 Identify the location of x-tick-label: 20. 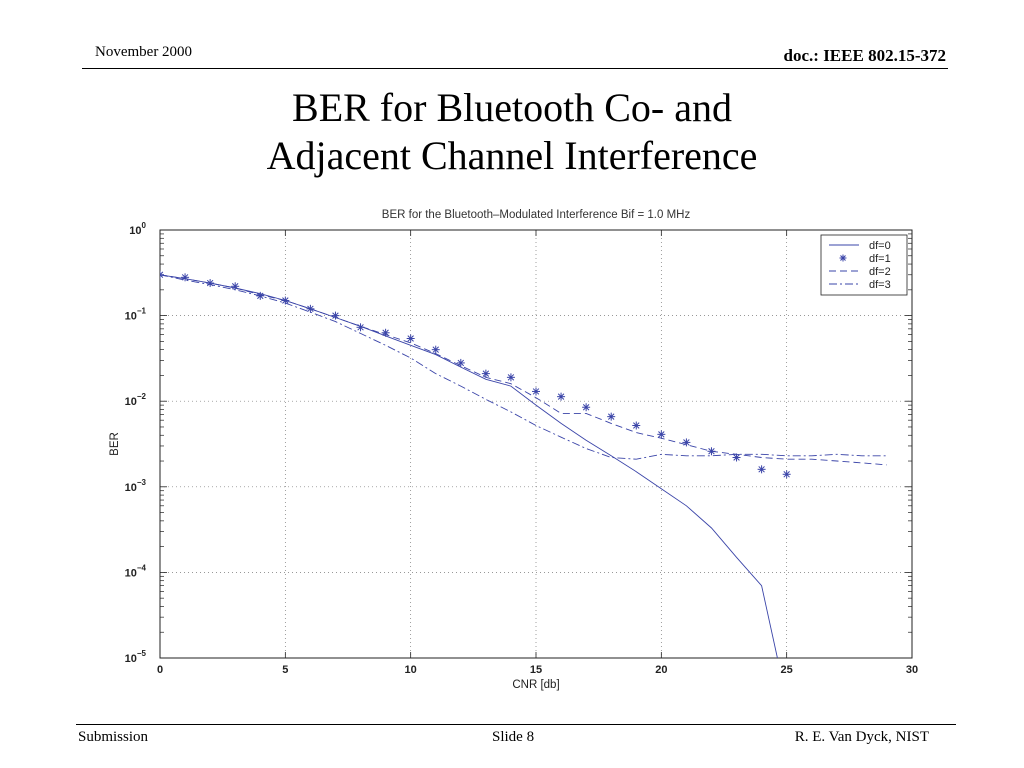
(661, 670).